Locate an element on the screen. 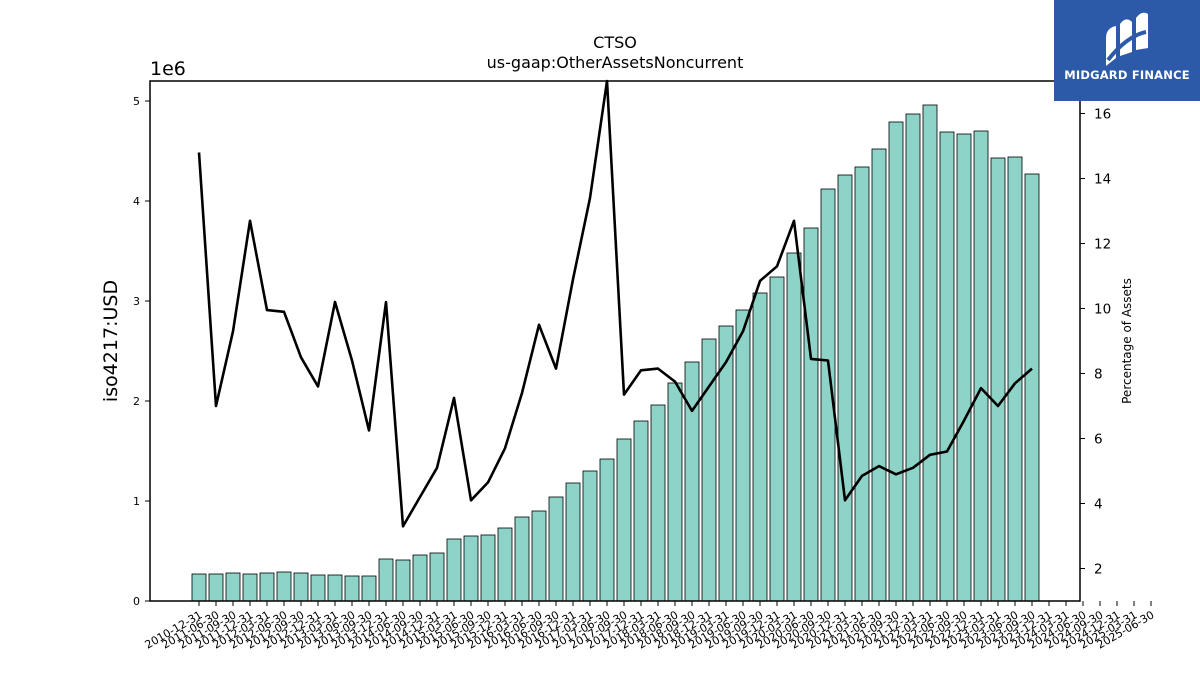 The width and height of the screenshot is (1200, 675). brand-name: MIDGARD FINANCE is located at coordinates (1127, 75).